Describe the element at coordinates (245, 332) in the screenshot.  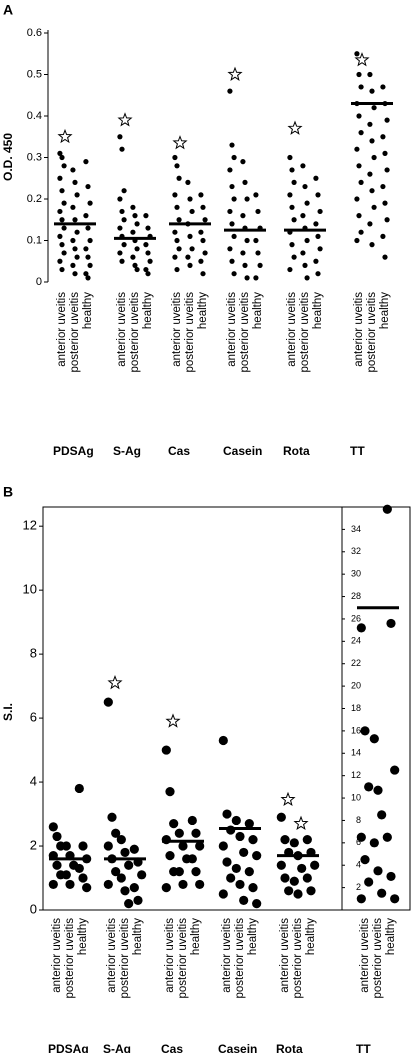
I see `column-label: posterior uveitis` at that location.